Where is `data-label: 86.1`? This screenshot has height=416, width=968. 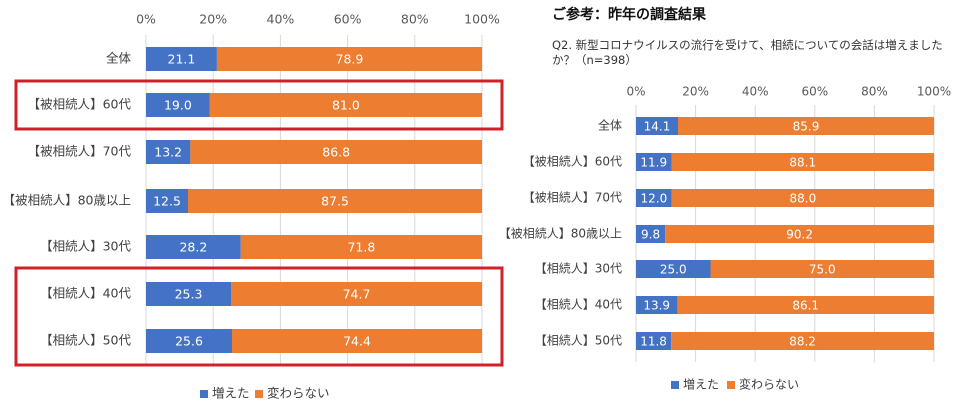
data-label: 86.1 is located at coordinates (805, 306).